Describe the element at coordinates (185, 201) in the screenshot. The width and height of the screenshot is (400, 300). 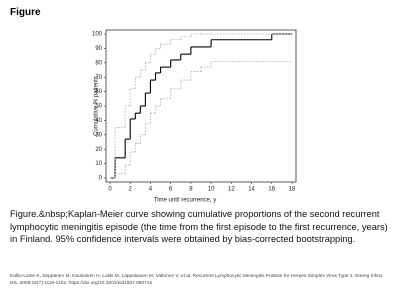
I see `x-axis-label: Time until recurrence, y` at that location.